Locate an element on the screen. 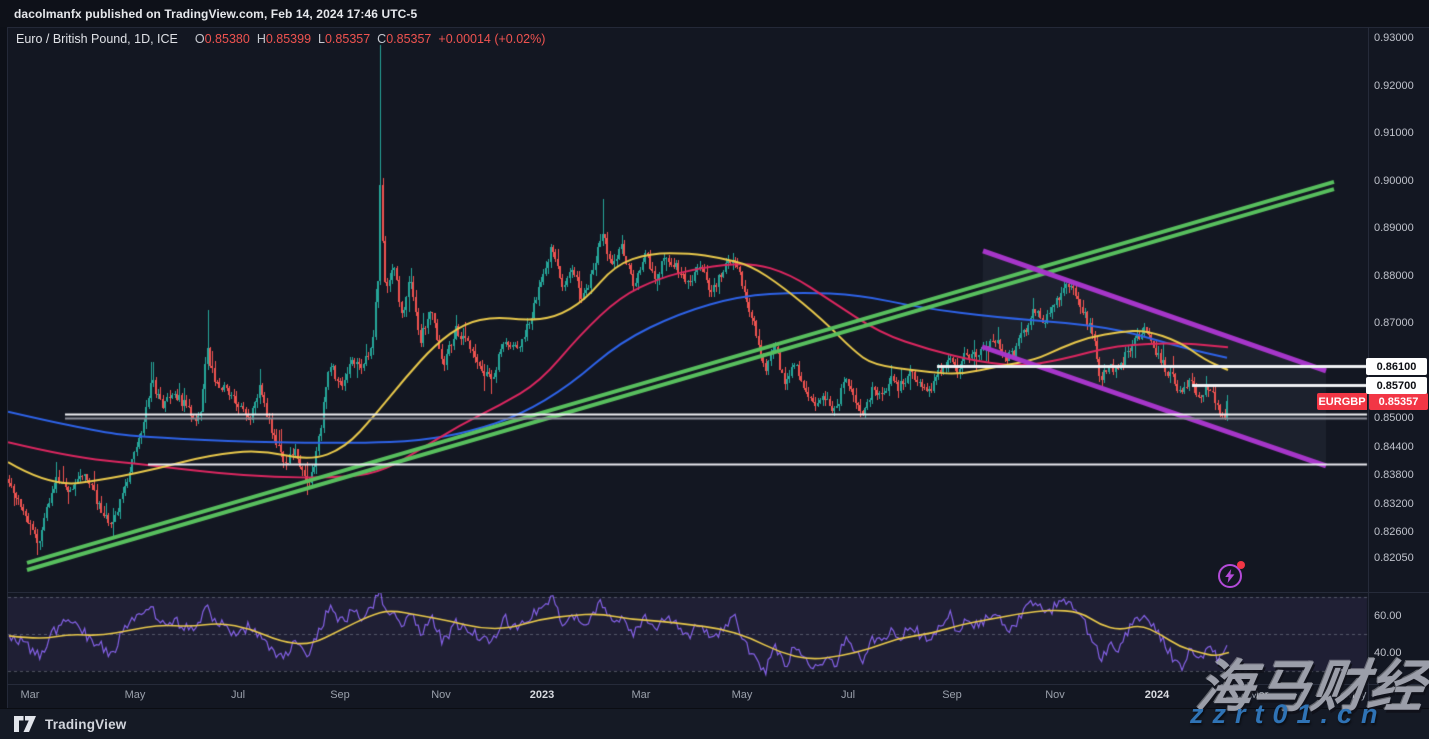 The height and width of the screenshot is (739, 1429). lightning-icon is located at coordinates (1230, 576).